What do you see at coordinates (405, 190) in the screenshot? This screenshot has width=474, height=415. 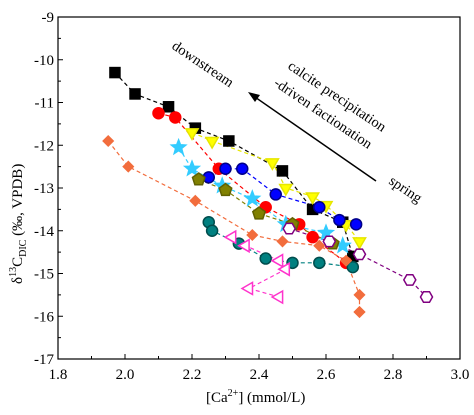 I see `annotation-spring: spring` at bounding box center [405, 190].